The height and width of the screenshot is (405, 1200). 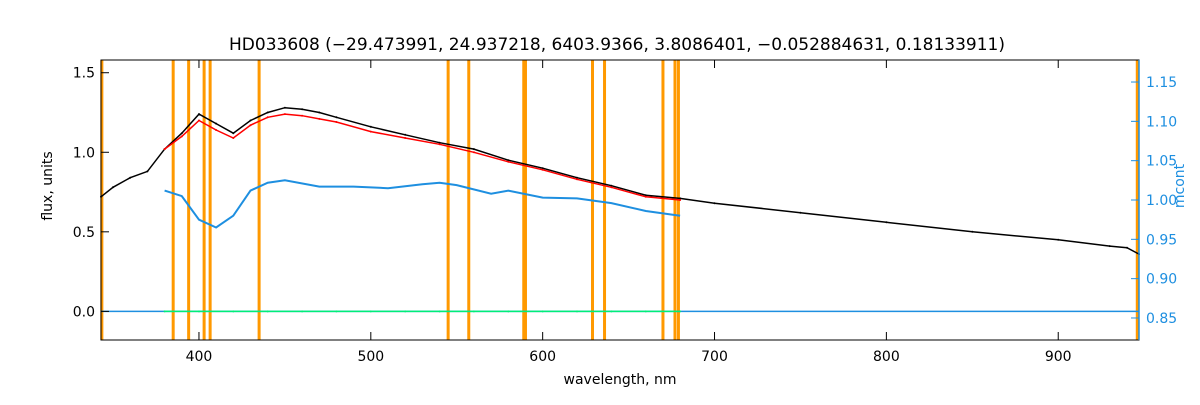 What do you see at coordinates (1161, 280) in the screenshot?
I see `y2-tick-label: 0.90` at bounding box center [1161, 280].